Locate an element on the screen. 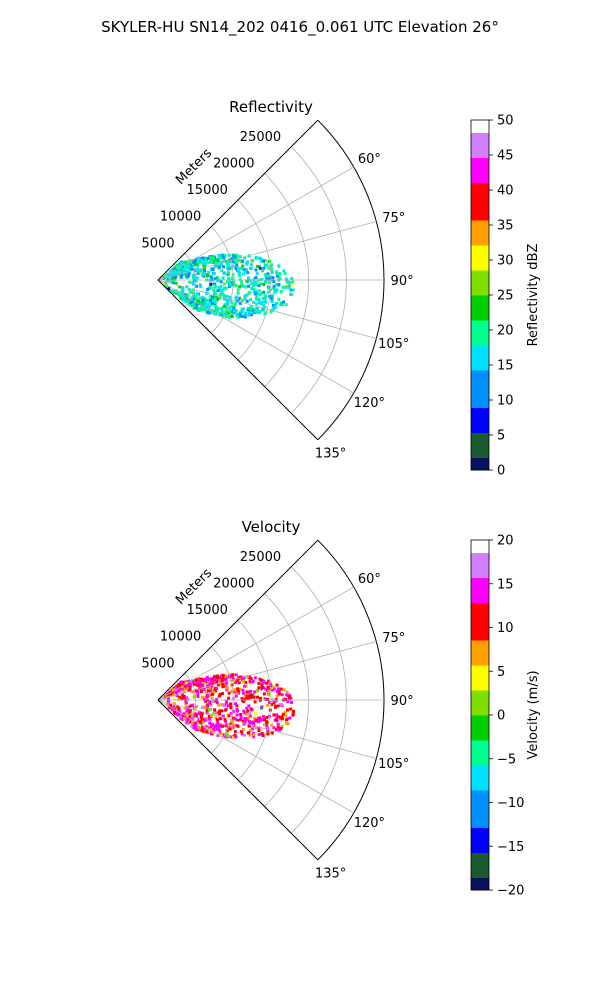  radial-tick-label: 20000 is located at coordinates (233, 583).